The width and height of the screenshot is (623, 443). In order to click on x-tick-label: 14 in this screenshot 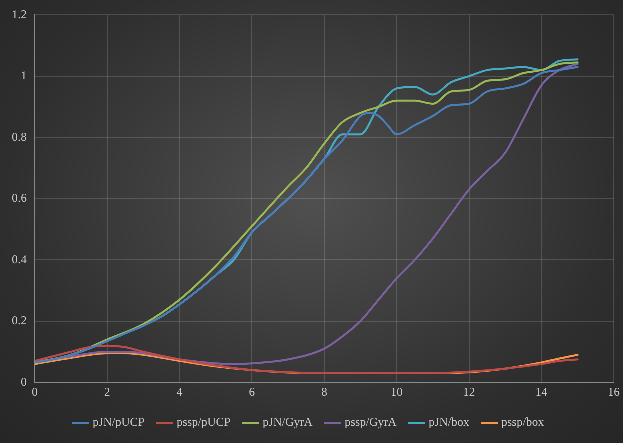, I will do `click(542, 391)`.